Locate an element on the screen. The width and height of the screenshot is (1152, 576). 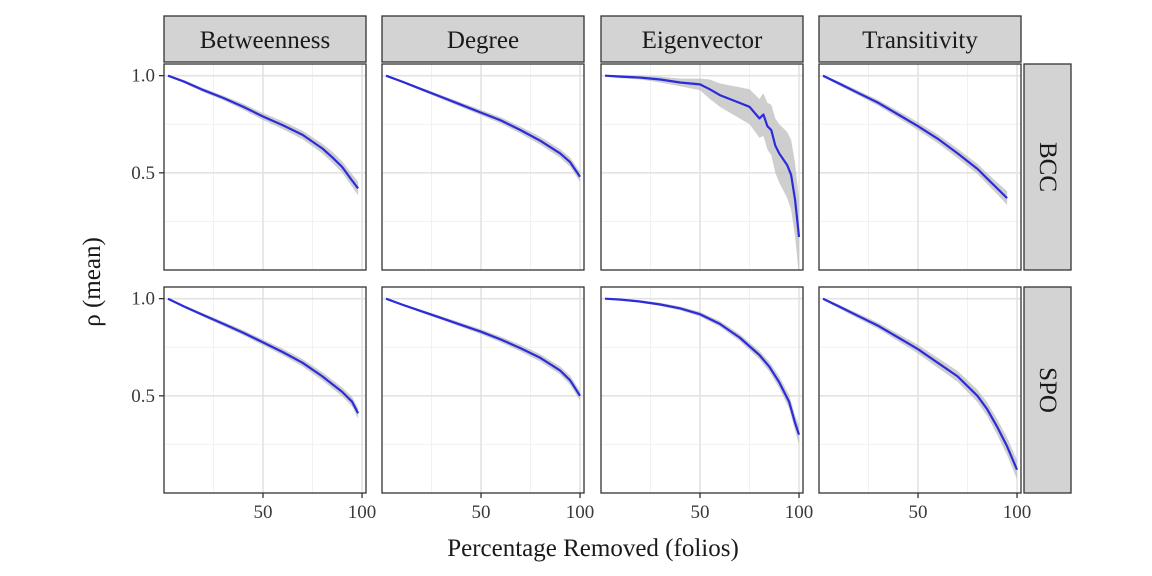
strip-label: Eigenvector is located at coordinates (702, 40).